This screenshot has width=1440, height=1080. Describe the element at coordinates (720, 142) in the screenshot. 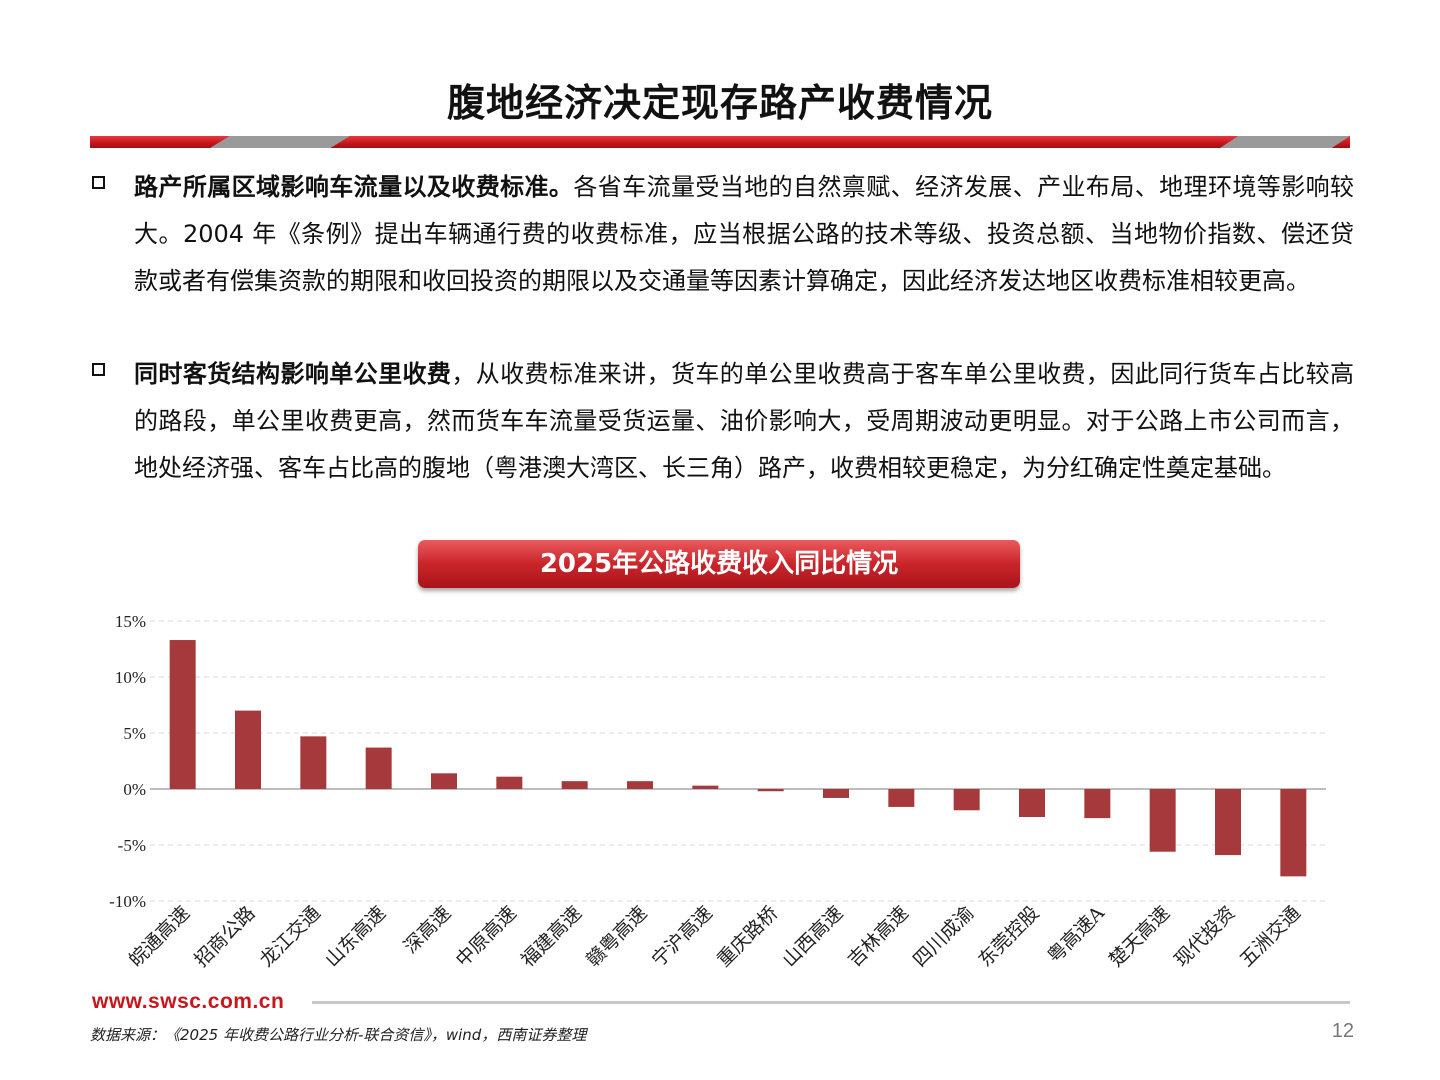

I see `title-underline-bar` at that location.